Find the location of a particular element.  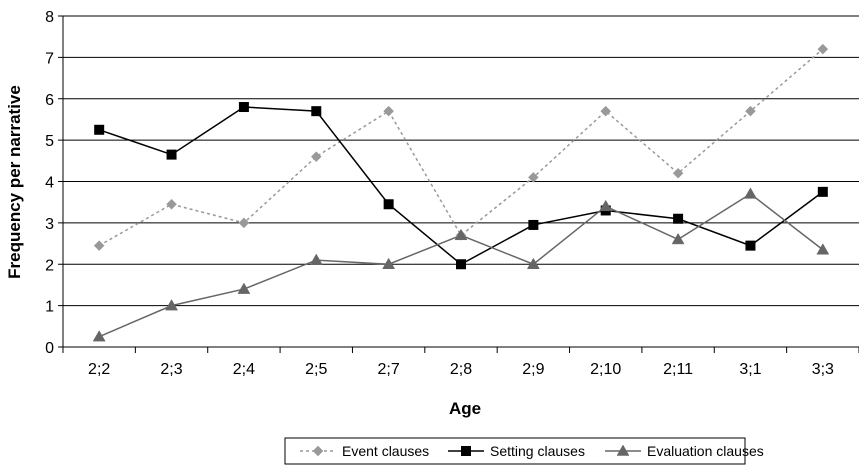

y-axis-title: Frequency per narrative is located at coordinates (14, 182).